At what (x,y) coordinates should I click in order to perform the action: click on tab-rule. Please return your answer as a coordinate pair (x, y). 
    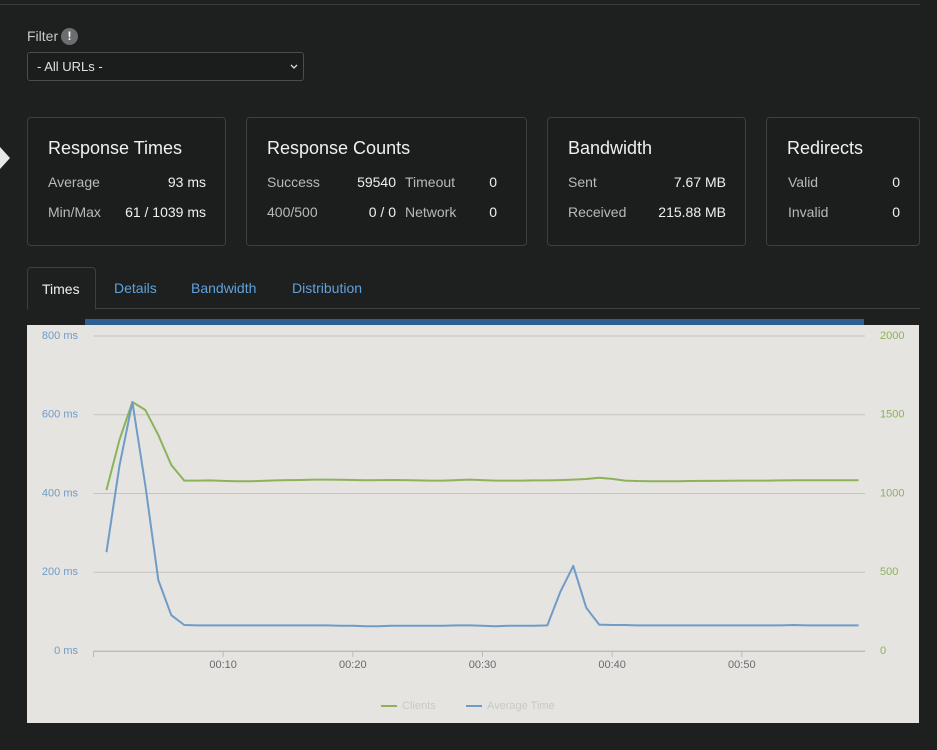
    Looking at the image, I should click on (473, 308).